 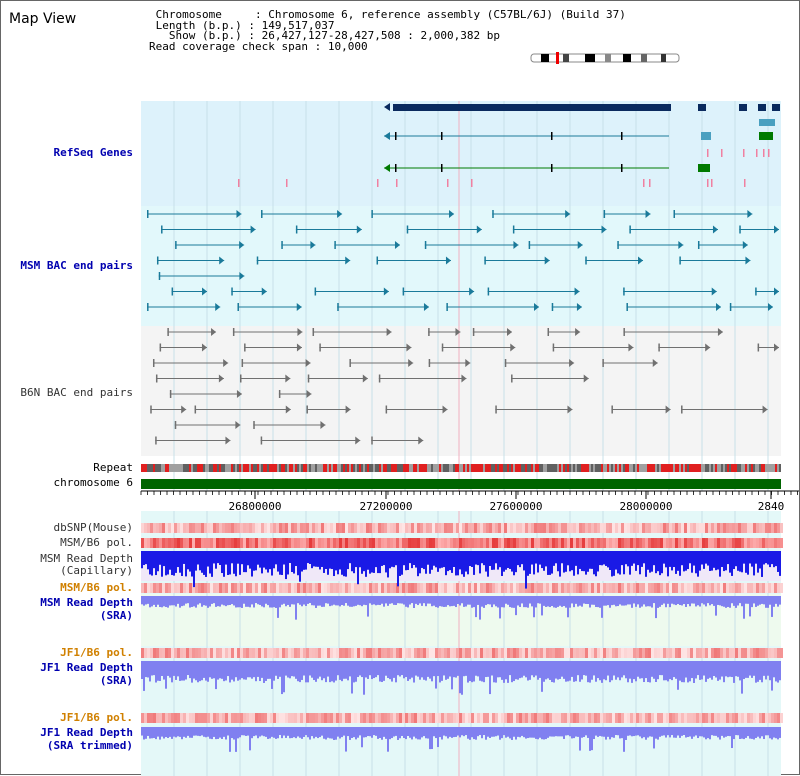 I want to click on msm-bac-end-pairs-label: MSM BAC end pairs, so click(x=76, y=265).